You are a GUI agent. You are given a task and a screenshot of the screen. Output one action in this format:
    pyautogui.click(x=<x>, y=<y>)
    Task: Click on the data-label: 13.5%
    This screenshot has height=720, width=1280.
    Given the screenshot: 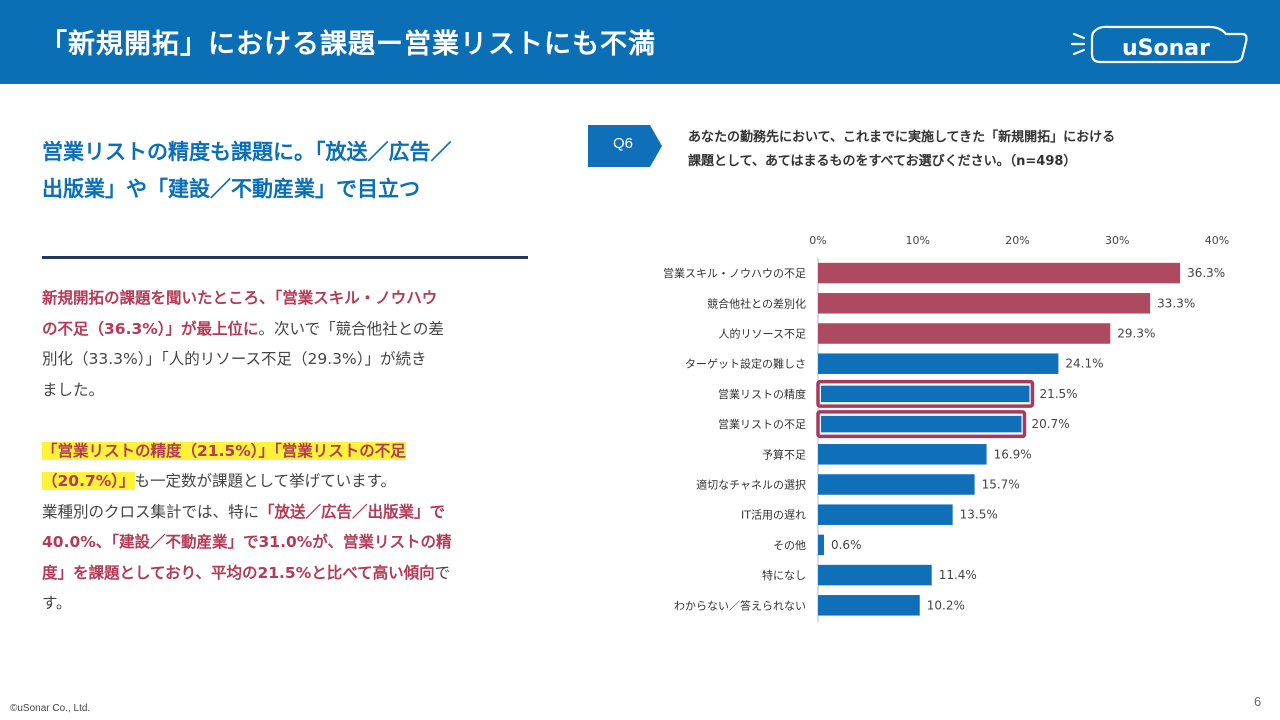 What is the action you would take?
    pyautogui.click(x=979, y=515)
    